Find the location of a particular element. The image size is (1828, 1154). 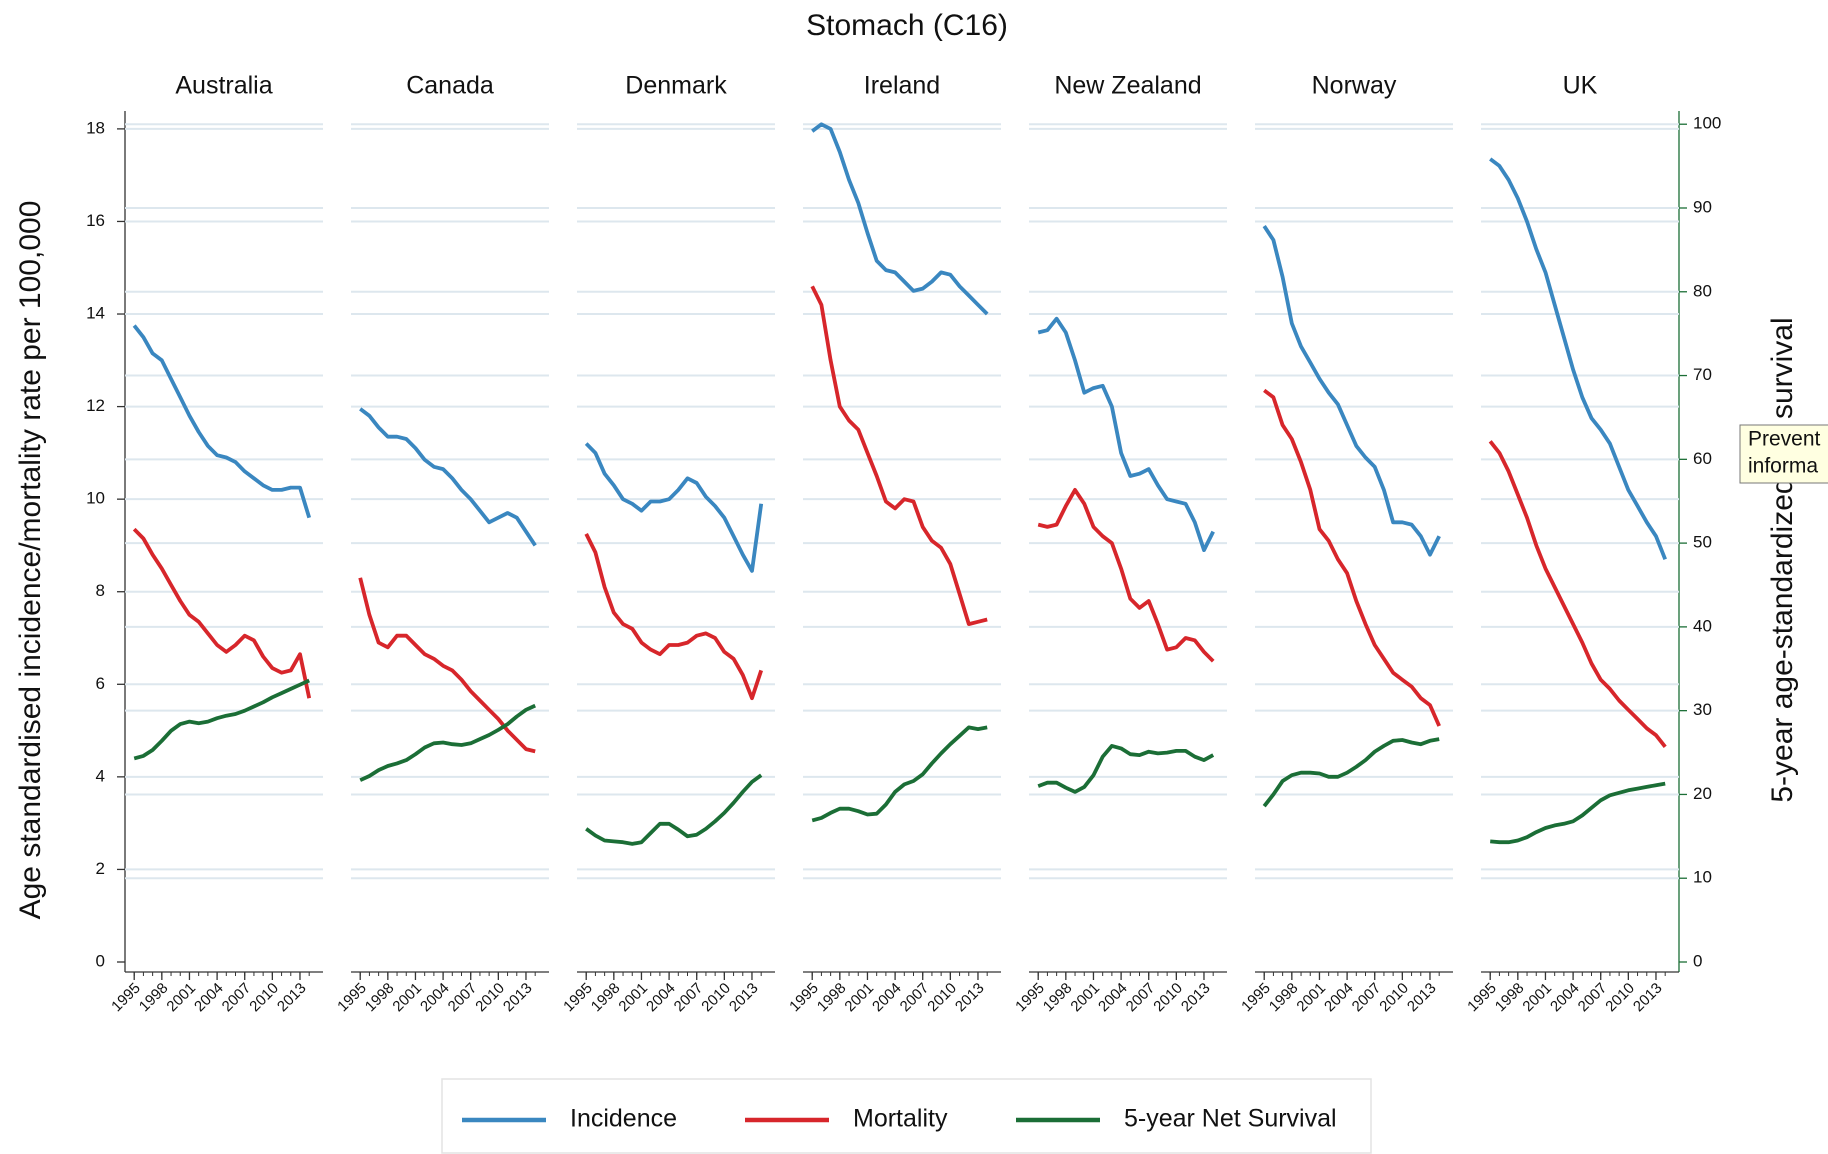

legend-box is located at coordinates (906, 1116).